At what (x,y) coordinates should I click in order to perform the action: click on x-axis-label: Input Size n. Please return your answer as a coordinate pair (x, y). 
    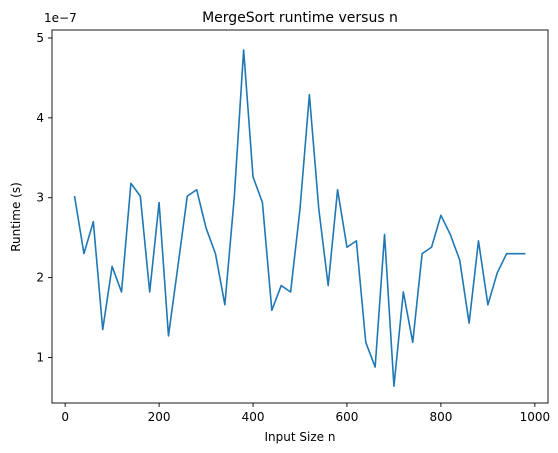
    Looking at the image, I should click on (300, 437).